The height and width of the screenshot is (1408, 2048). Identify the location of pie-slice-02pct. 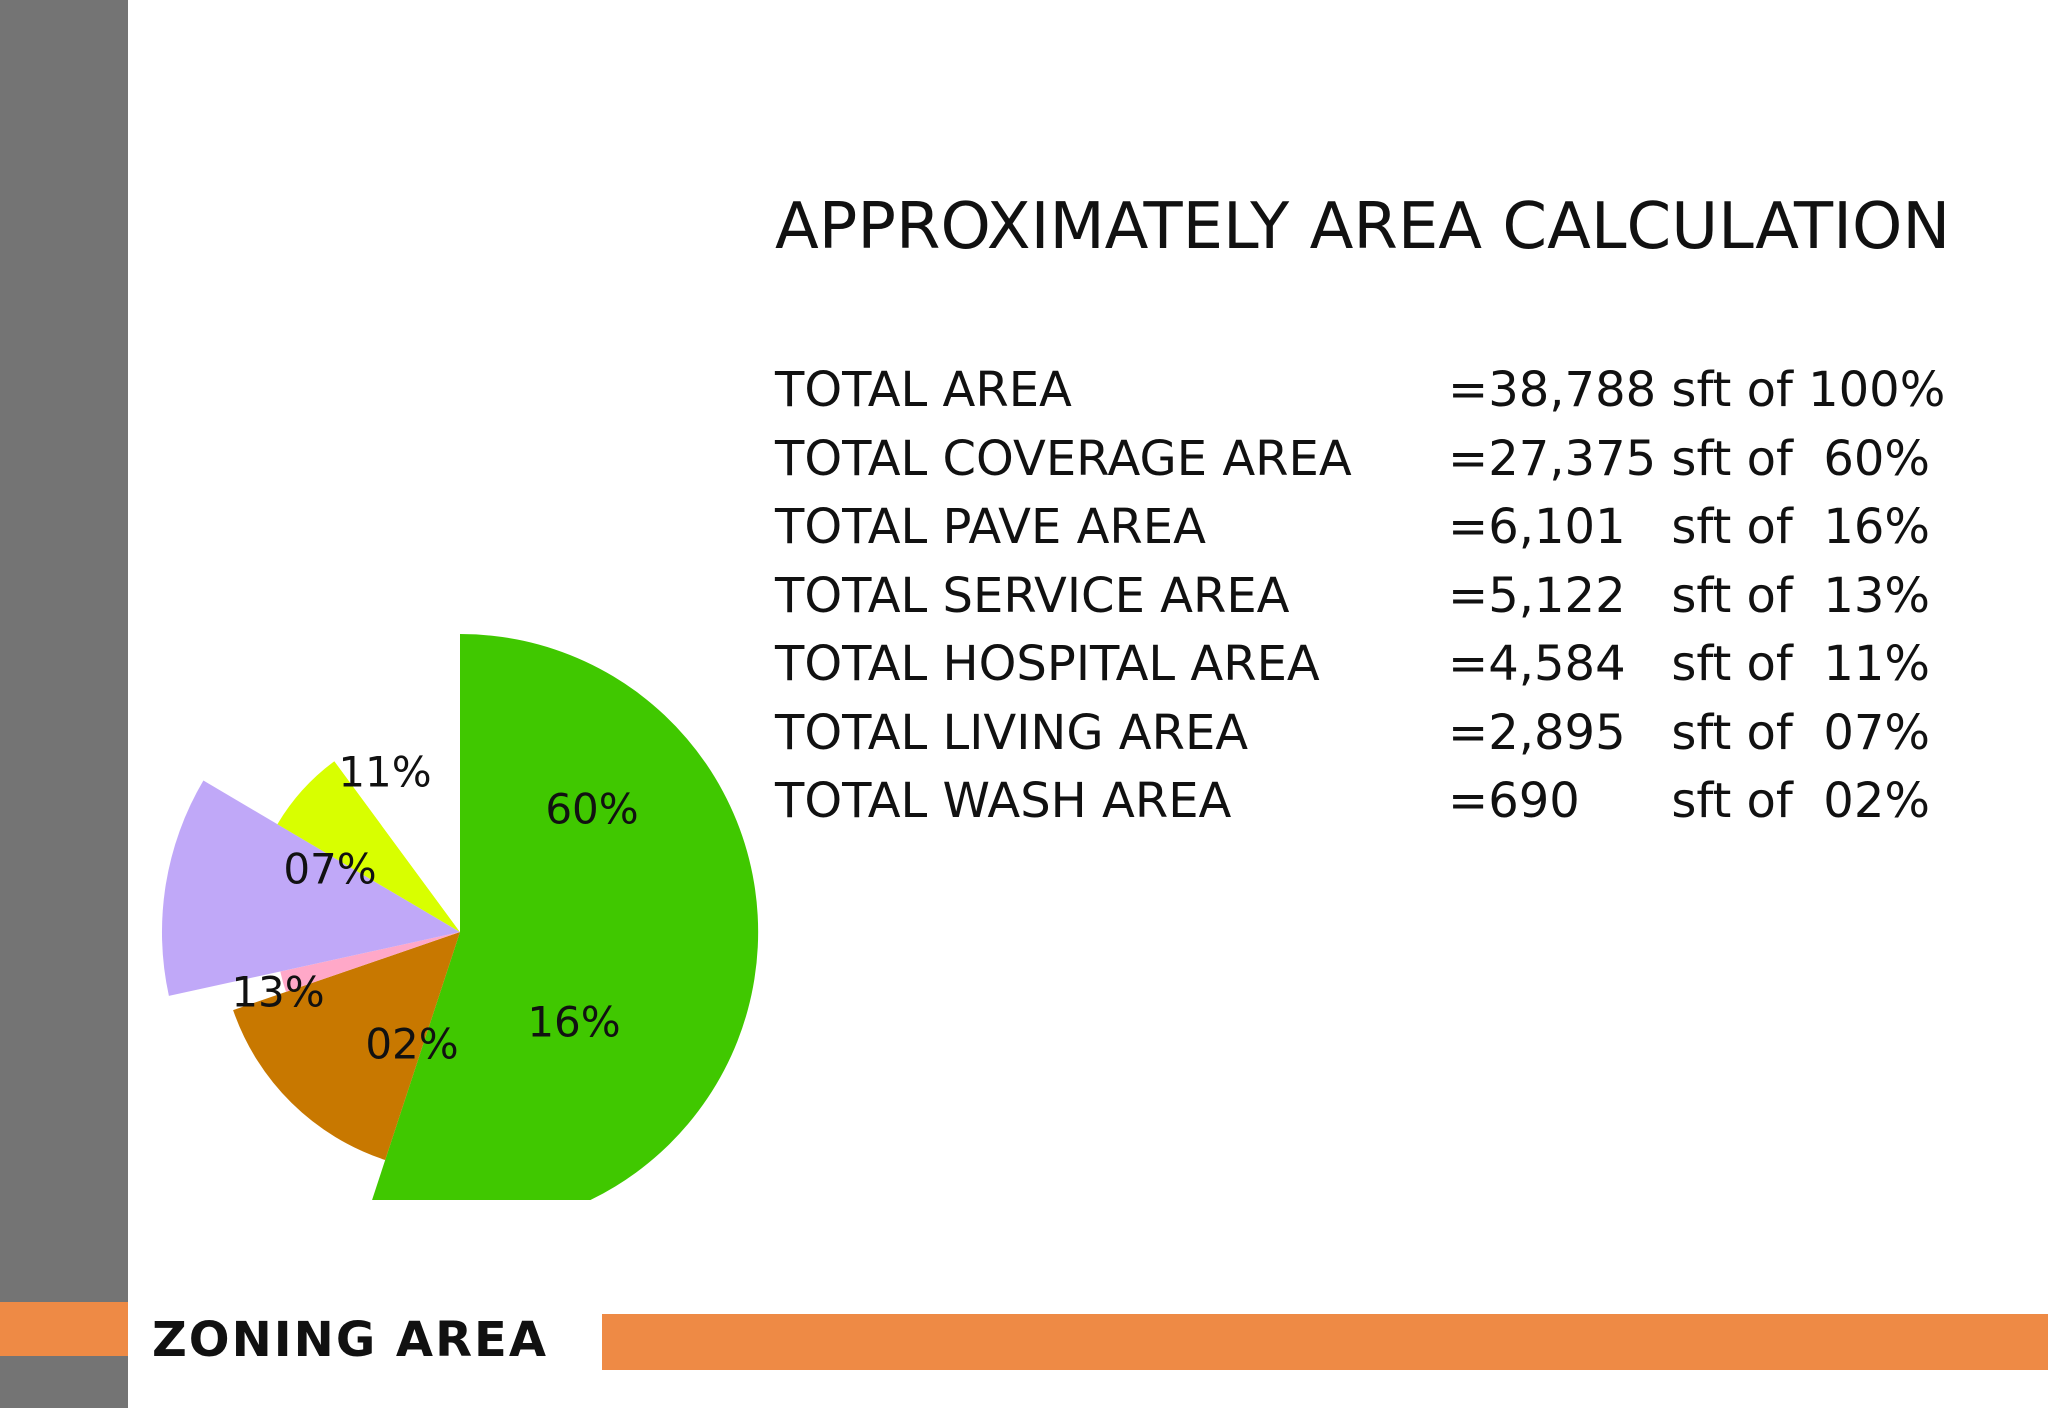
(370, 962).